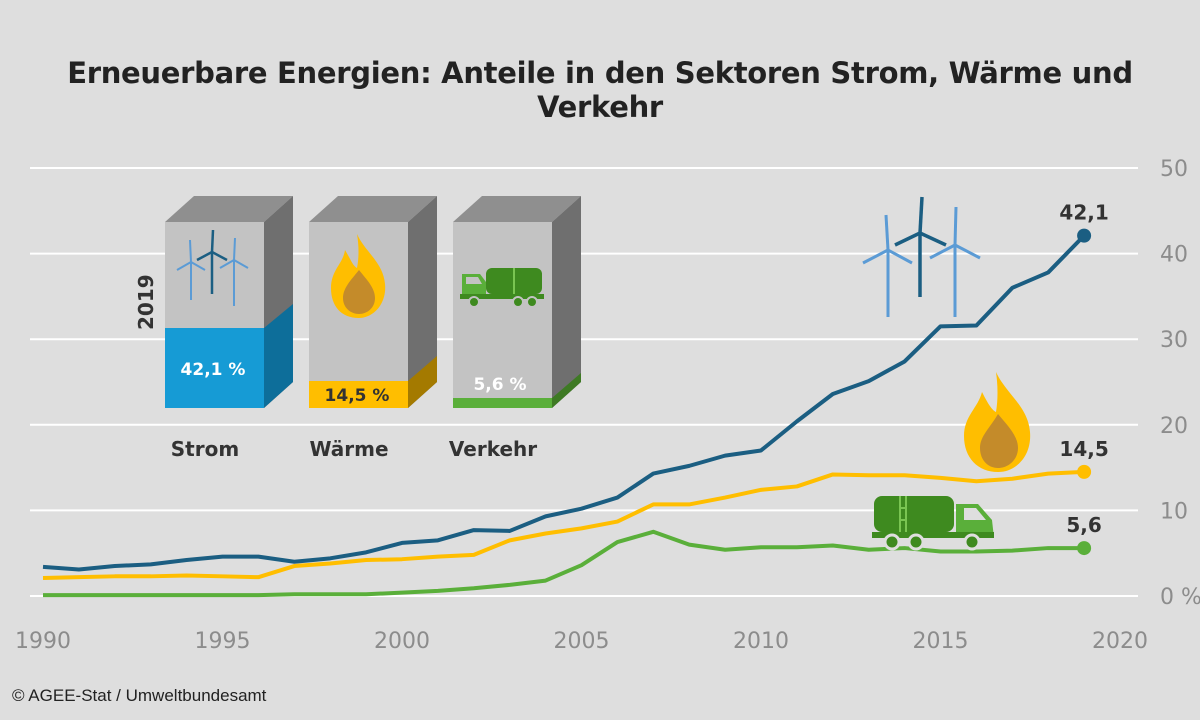  I want to click on y-axis: 0 % 10 20 30 40 50, so click(1180, 383).